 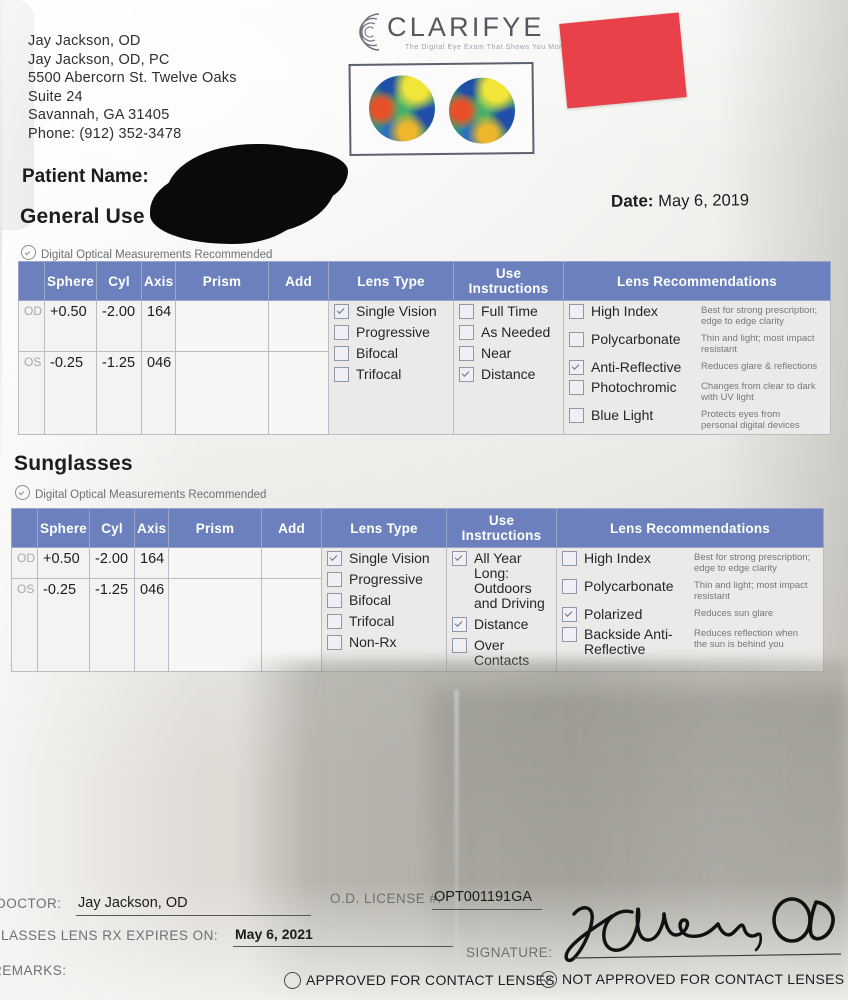 What do you see at coordinates (680, 200) in the screenshot?
I see `date-field: Date: May 6, 2019` at bounding box center [680, 200].